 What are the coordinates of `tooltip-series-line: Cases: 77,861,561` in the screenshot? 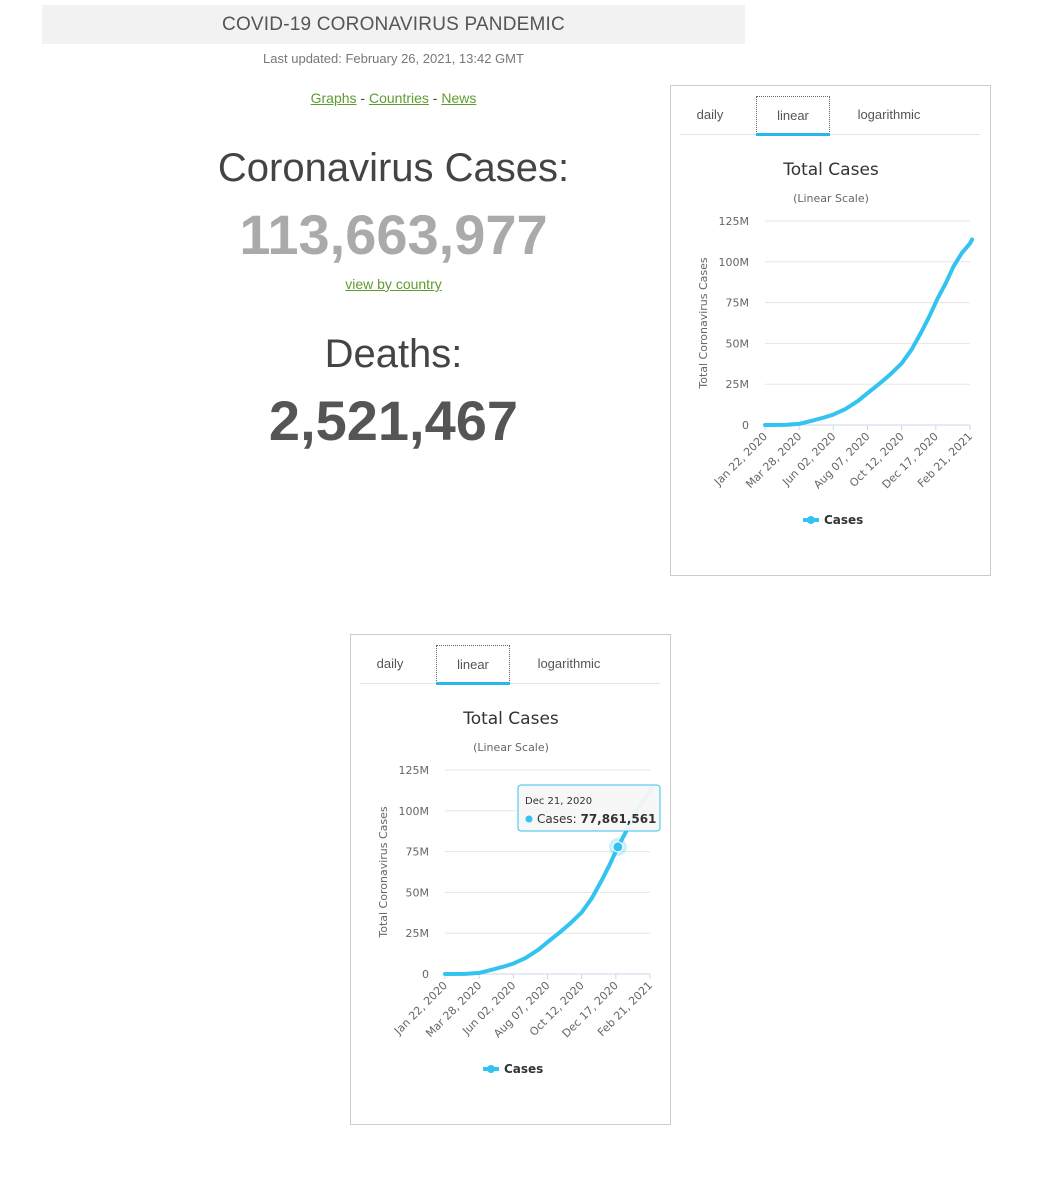 It's located at (596, 819).